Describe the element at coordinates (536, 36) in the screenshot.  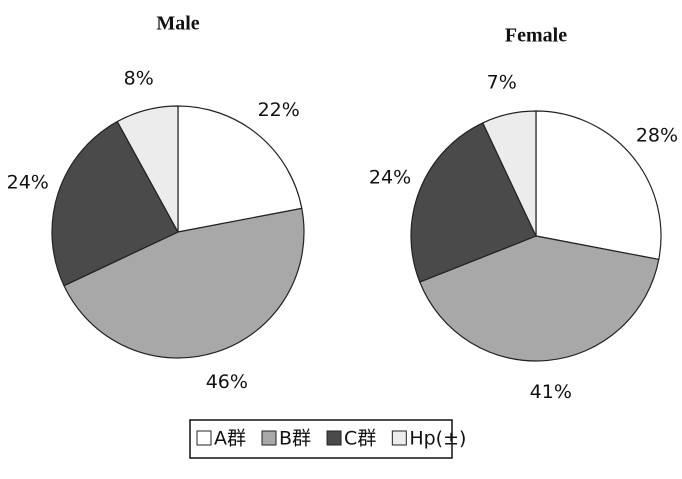
I see `chart-title: Female` at that location.